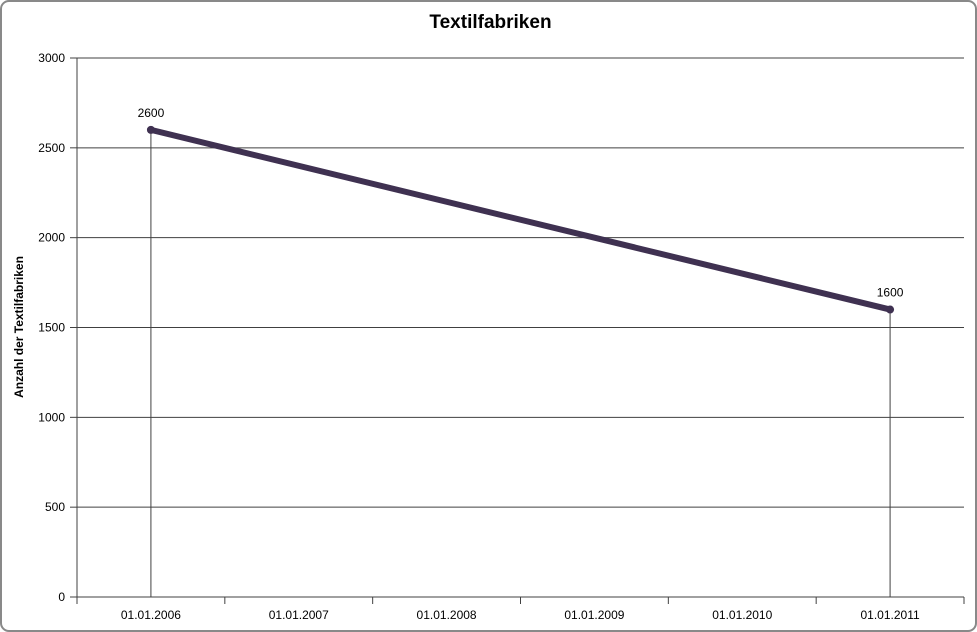 This screenshot has width=977, height=632. I want to click on y-tick-label: 1500, so click(51, 328).